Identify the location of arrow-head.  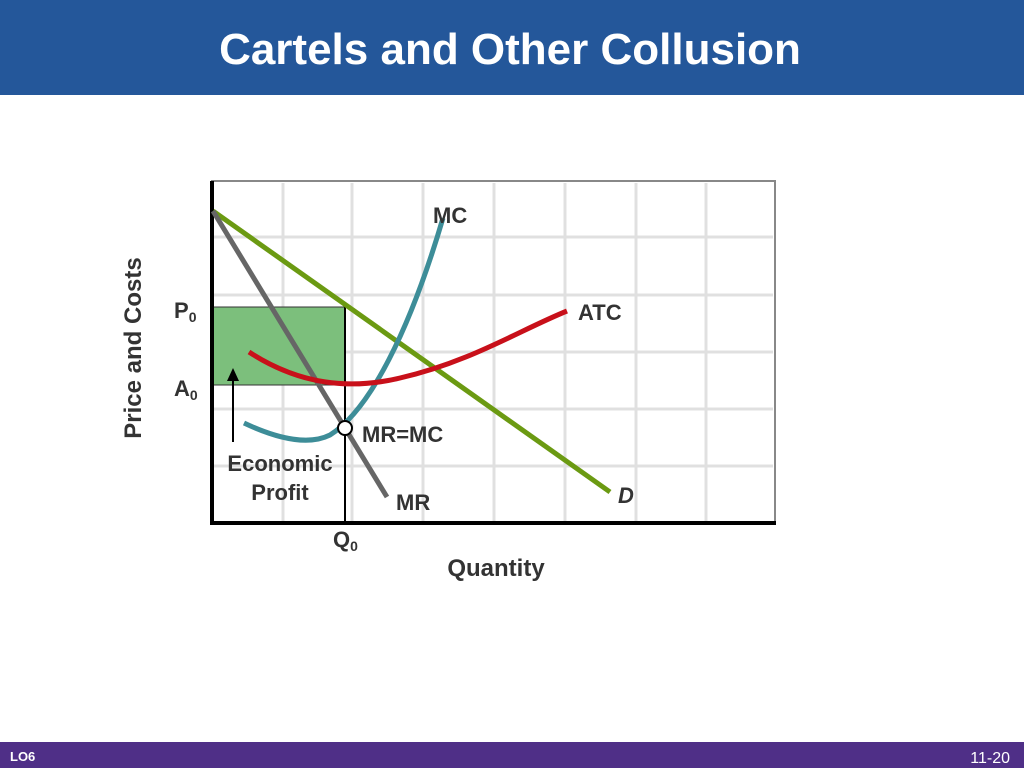
(233, 374).